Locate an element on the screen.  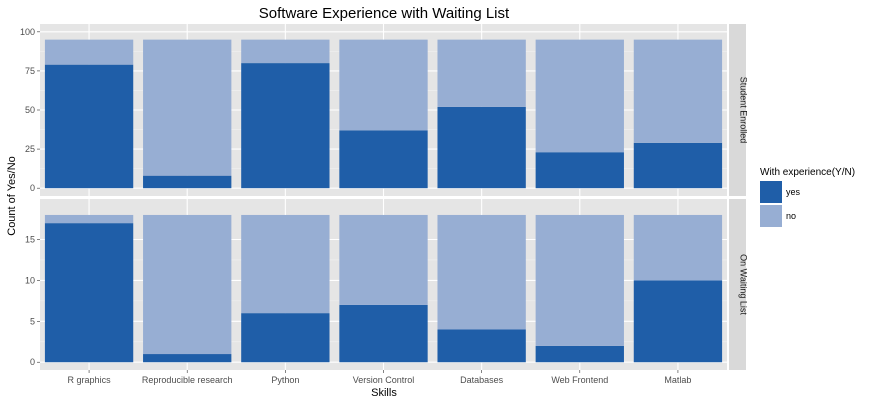
y-tick-label: 75 is located at coordinates (30, 71).